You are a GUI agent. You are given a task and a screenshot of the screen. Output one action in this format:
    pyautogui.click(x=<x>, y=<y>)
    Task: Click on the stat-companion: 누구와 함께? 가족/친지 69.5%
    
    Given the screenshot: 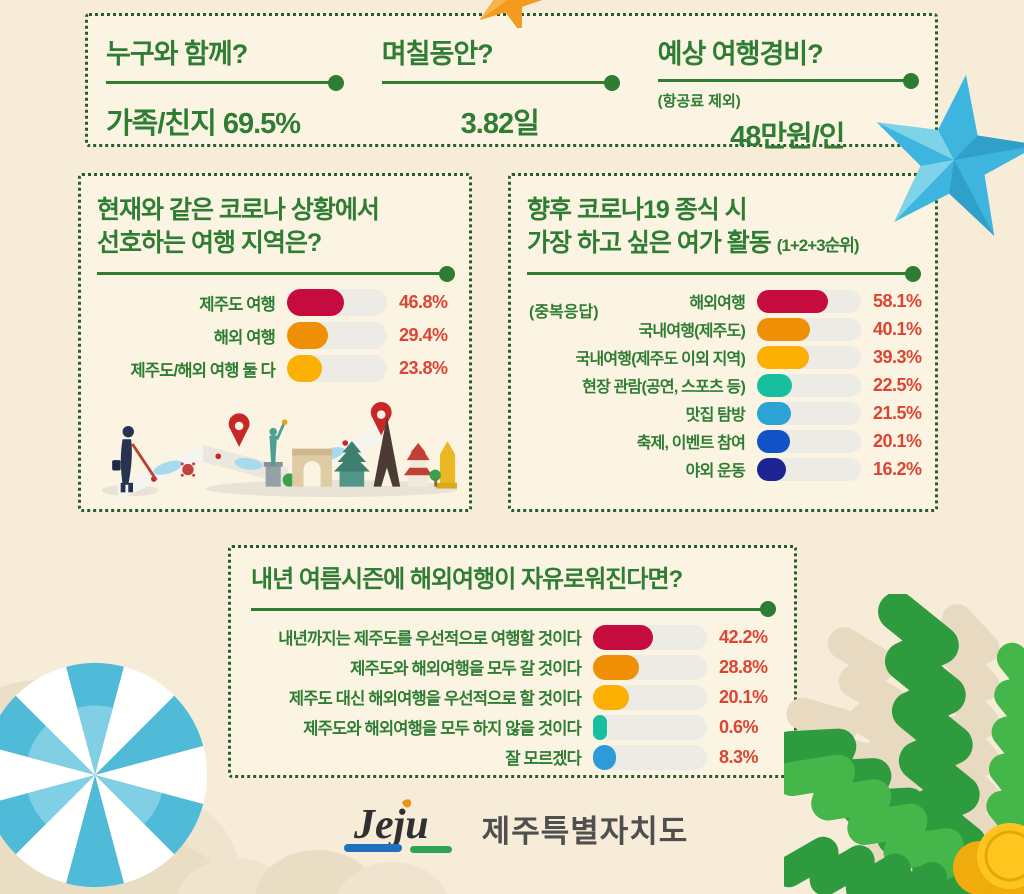 What is the action you would take?
    pyautogui.click(x=224, y=93)
    